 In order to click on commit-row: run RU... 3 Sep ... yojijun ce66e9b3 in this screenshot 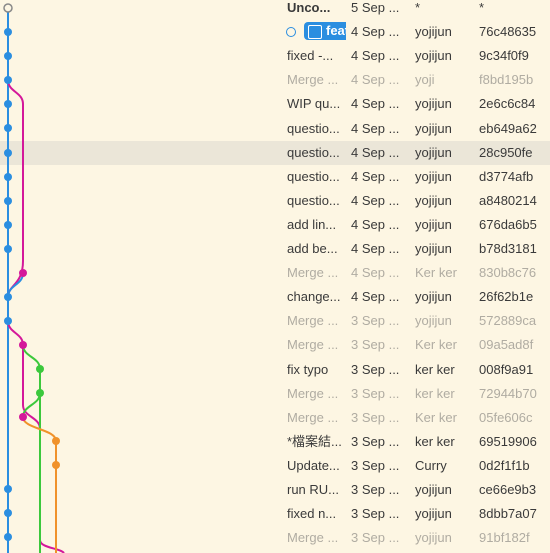, I will do `click(275, 490)`.